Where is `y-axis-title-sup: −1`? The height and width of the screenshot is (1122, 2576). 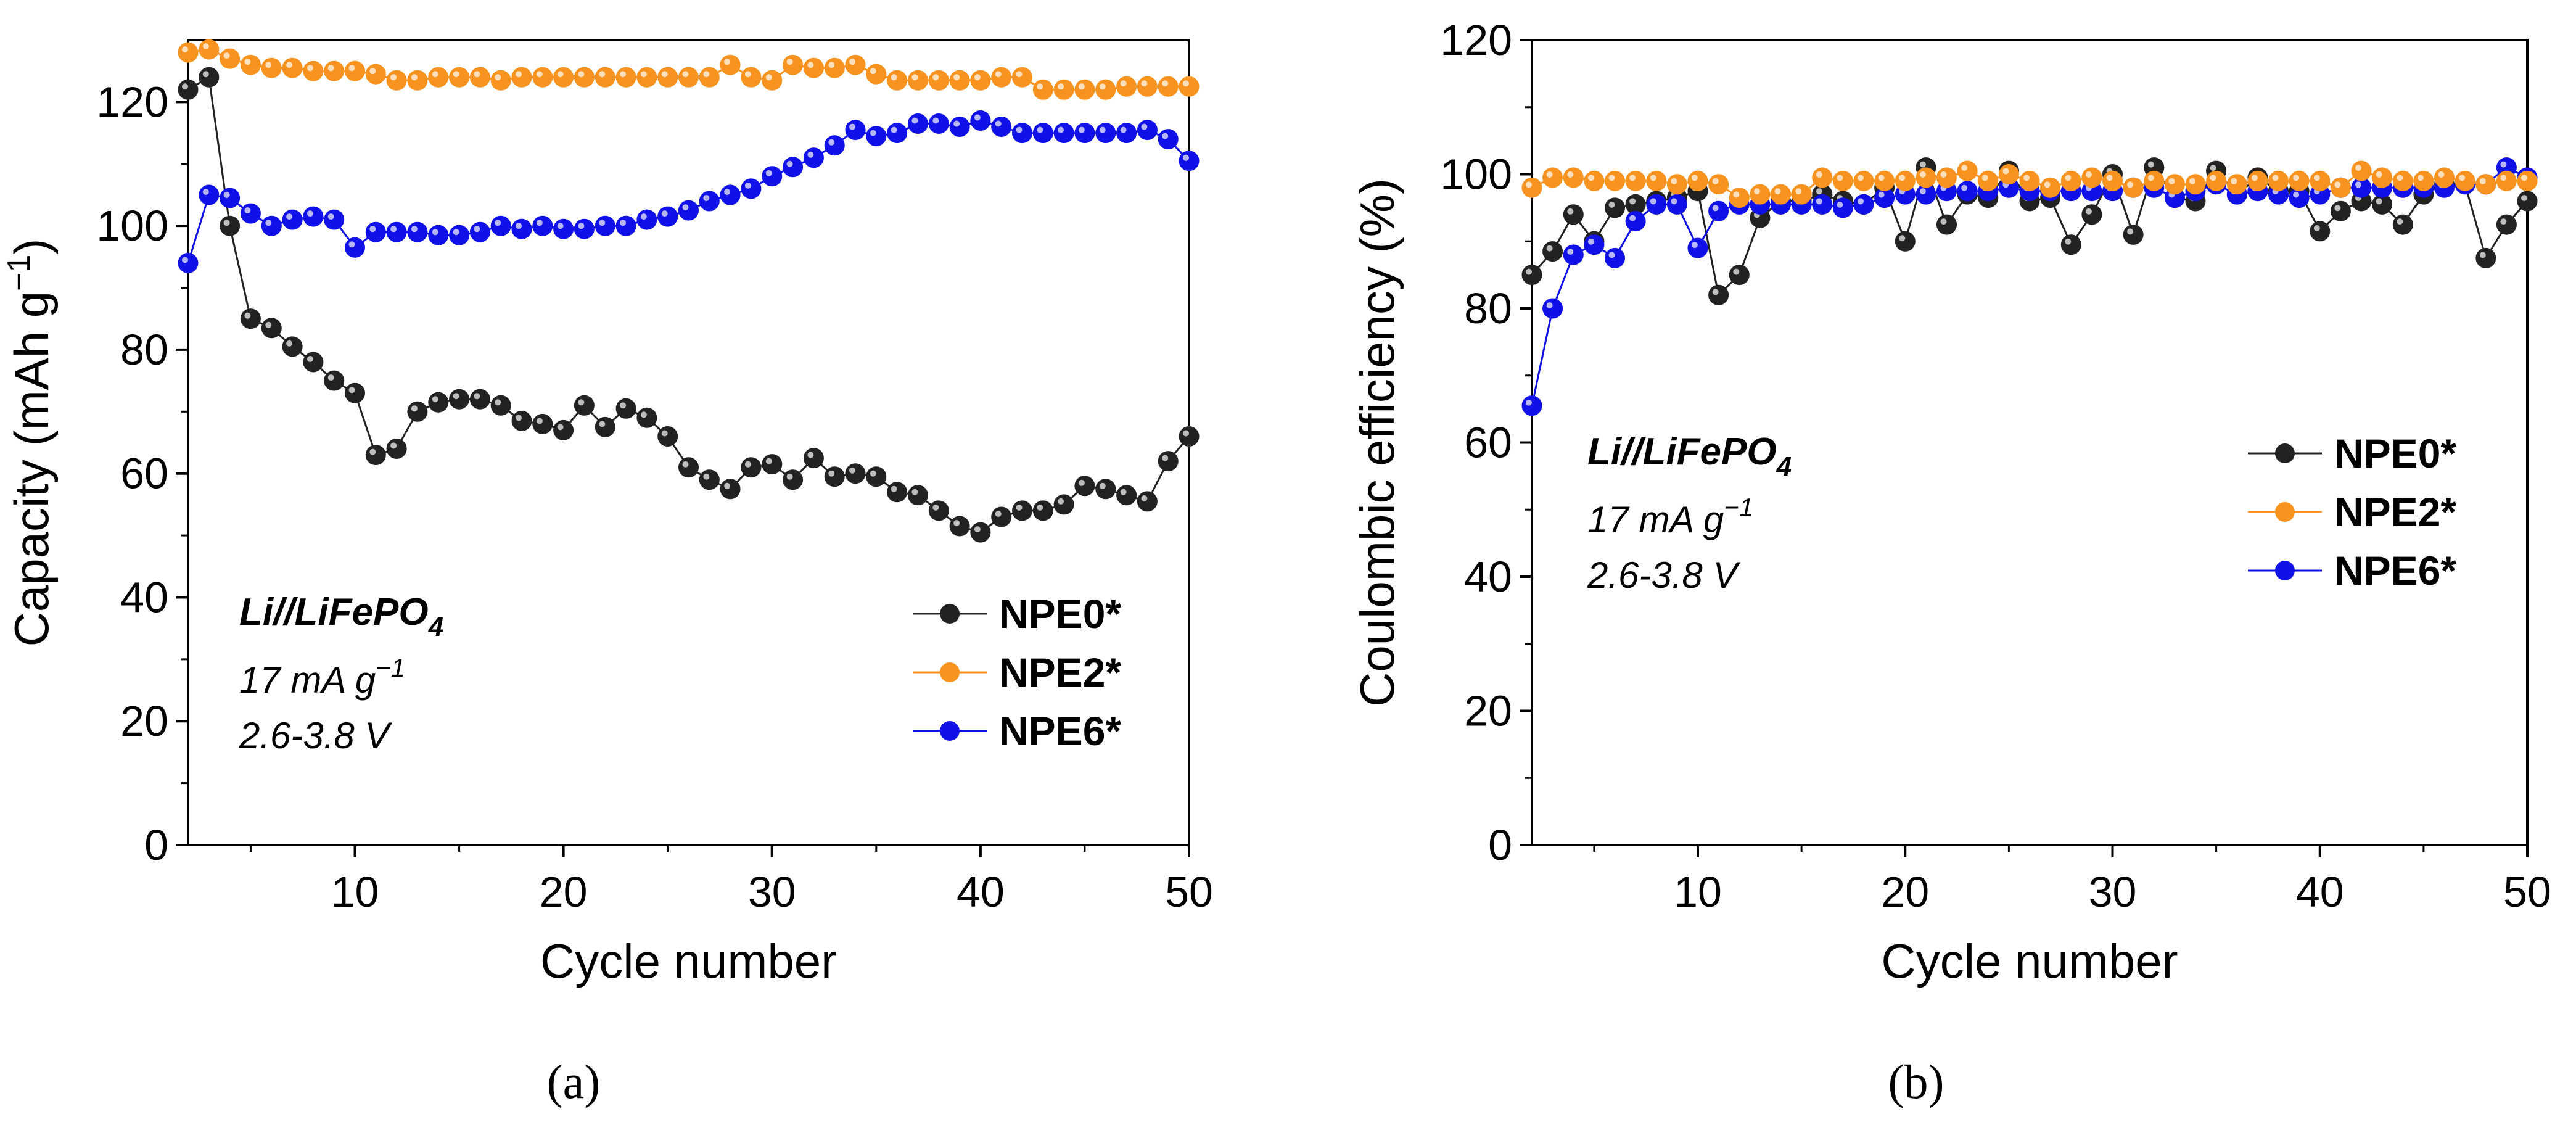
y-axis-title-sup: −1 is located at coordinates (19, 273).